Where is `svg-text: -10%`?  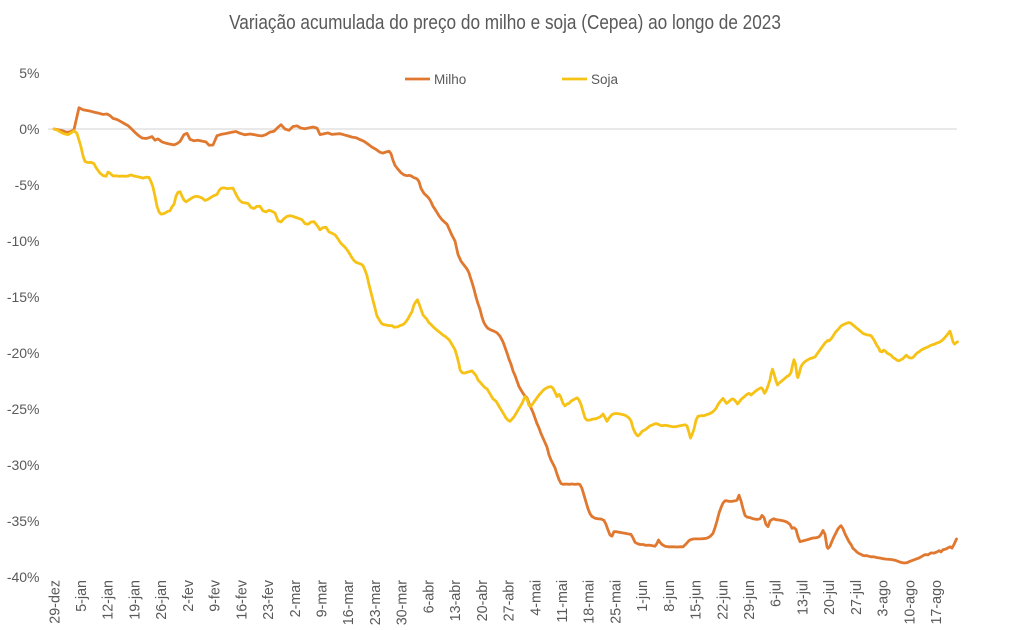
svg-text: -10% is located at coordinates (23, 241).